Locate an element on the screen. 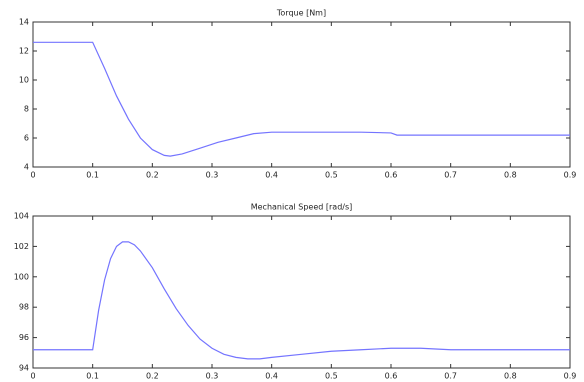 The image size is (584, 382). y-tick-label: 8 is located at coordinates (26, 109).